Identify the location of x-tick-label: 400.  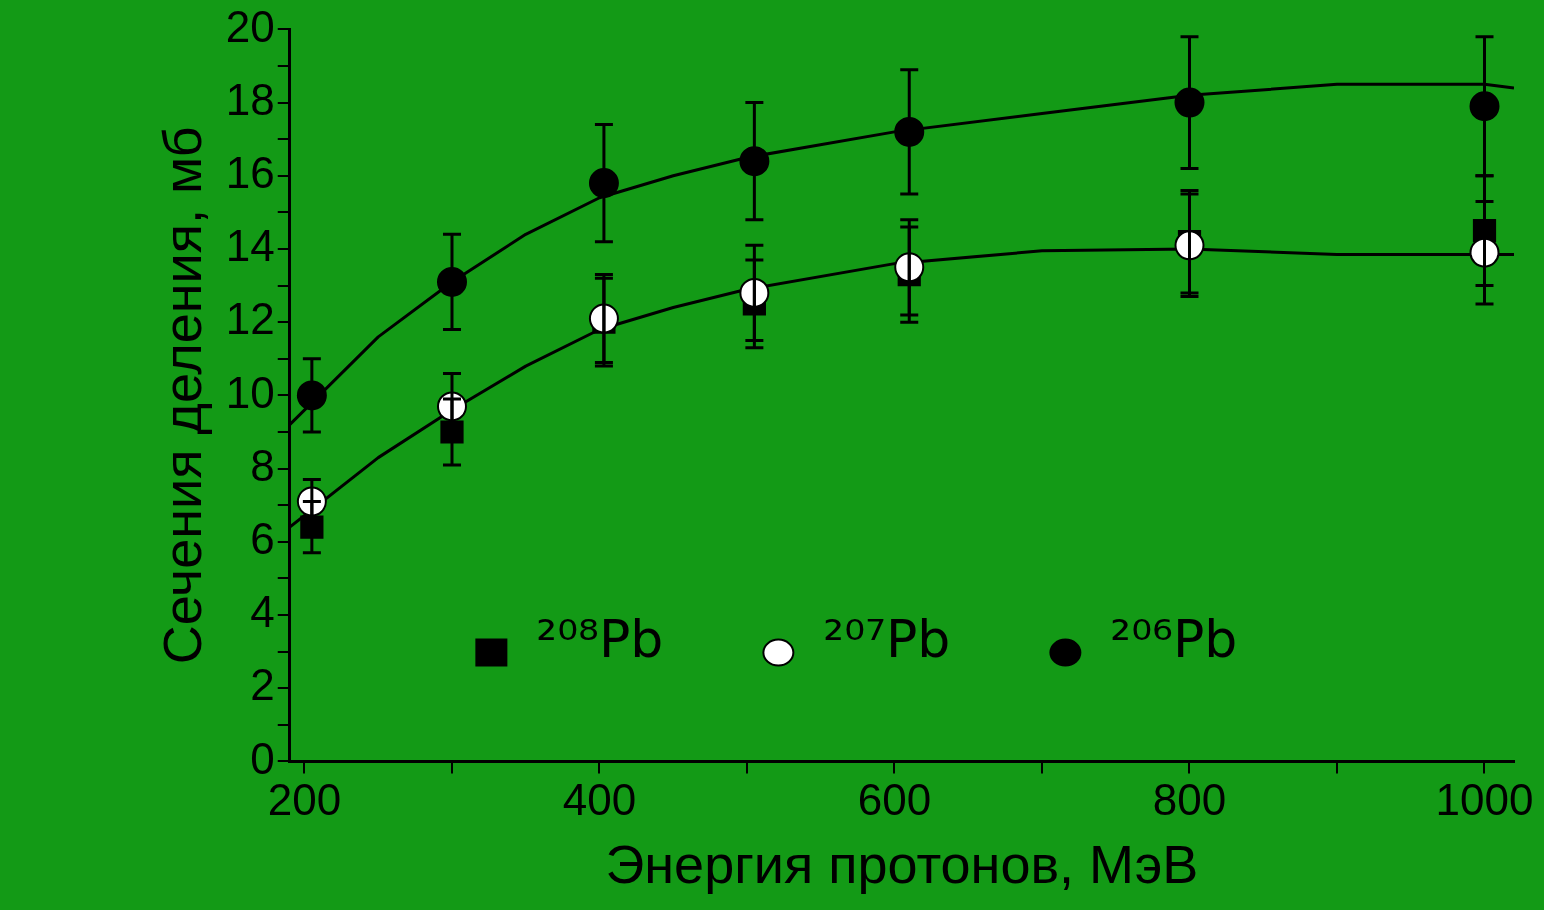
(599, 799).